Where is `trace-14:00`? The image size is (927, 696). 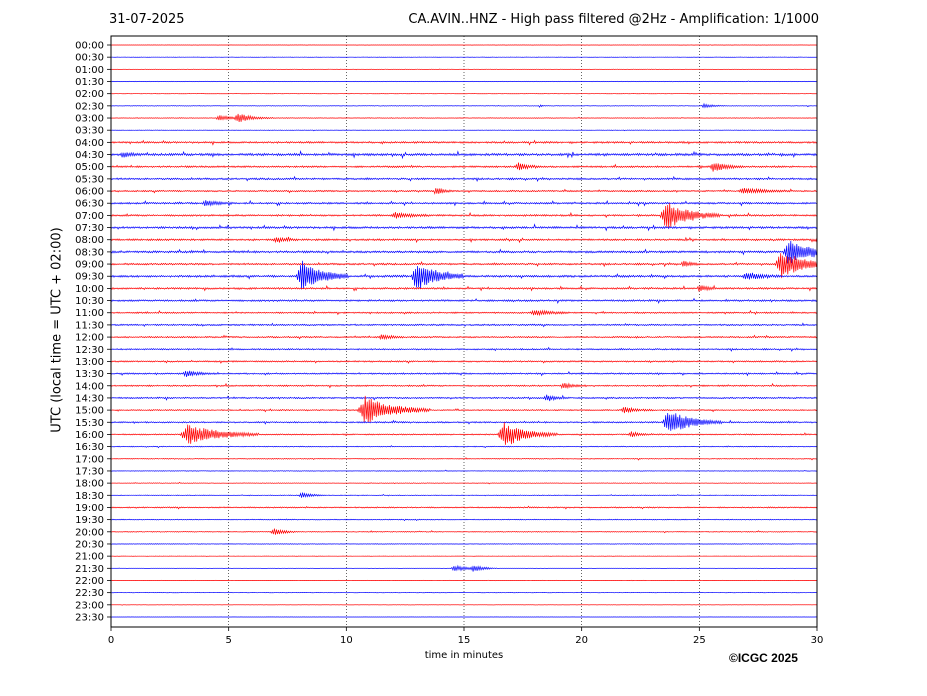 trace-14:00 is located at coordinates (464, 386).